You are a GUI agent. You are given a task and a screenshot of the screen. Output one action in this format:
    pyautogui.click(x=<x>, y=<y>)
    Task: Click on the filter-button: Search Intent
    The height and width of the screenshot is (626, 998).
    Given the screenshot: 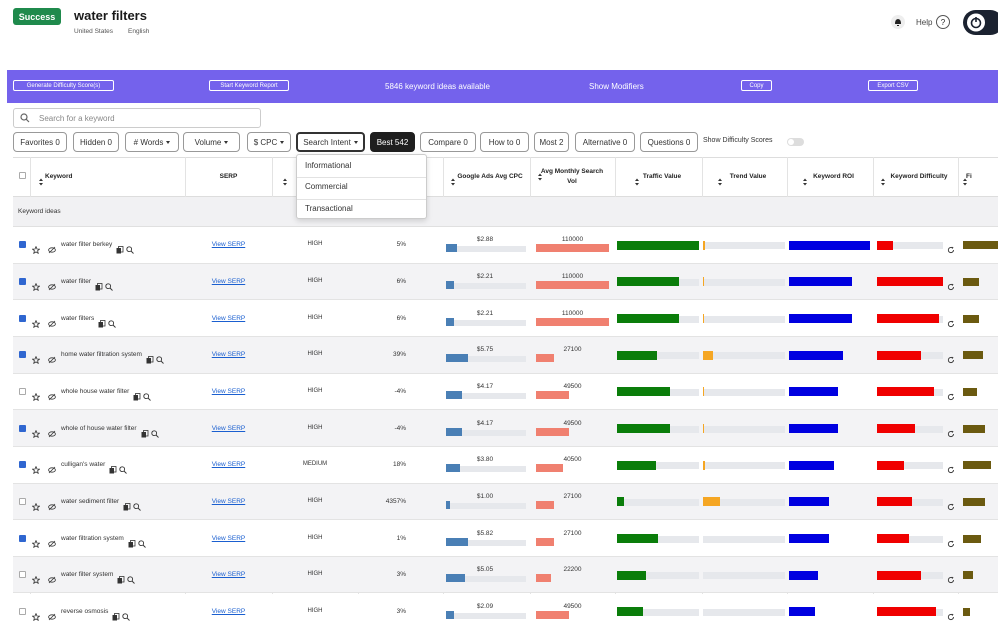 What is the action you would take?
    pyautogui.click(x=330, y=142)
    